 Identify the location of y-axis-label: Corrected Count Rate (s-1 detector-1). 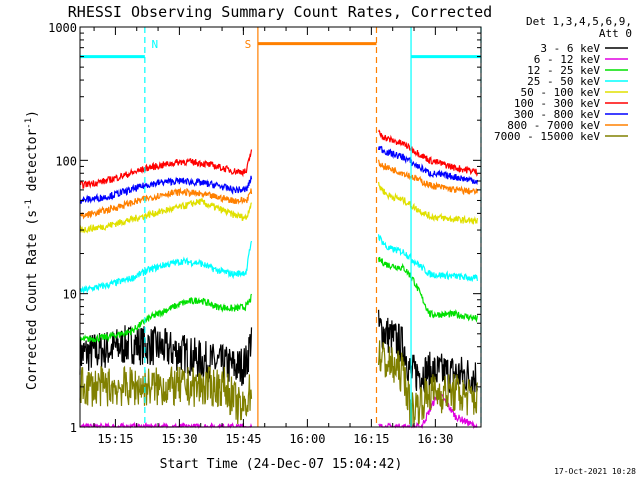
(32, 250).